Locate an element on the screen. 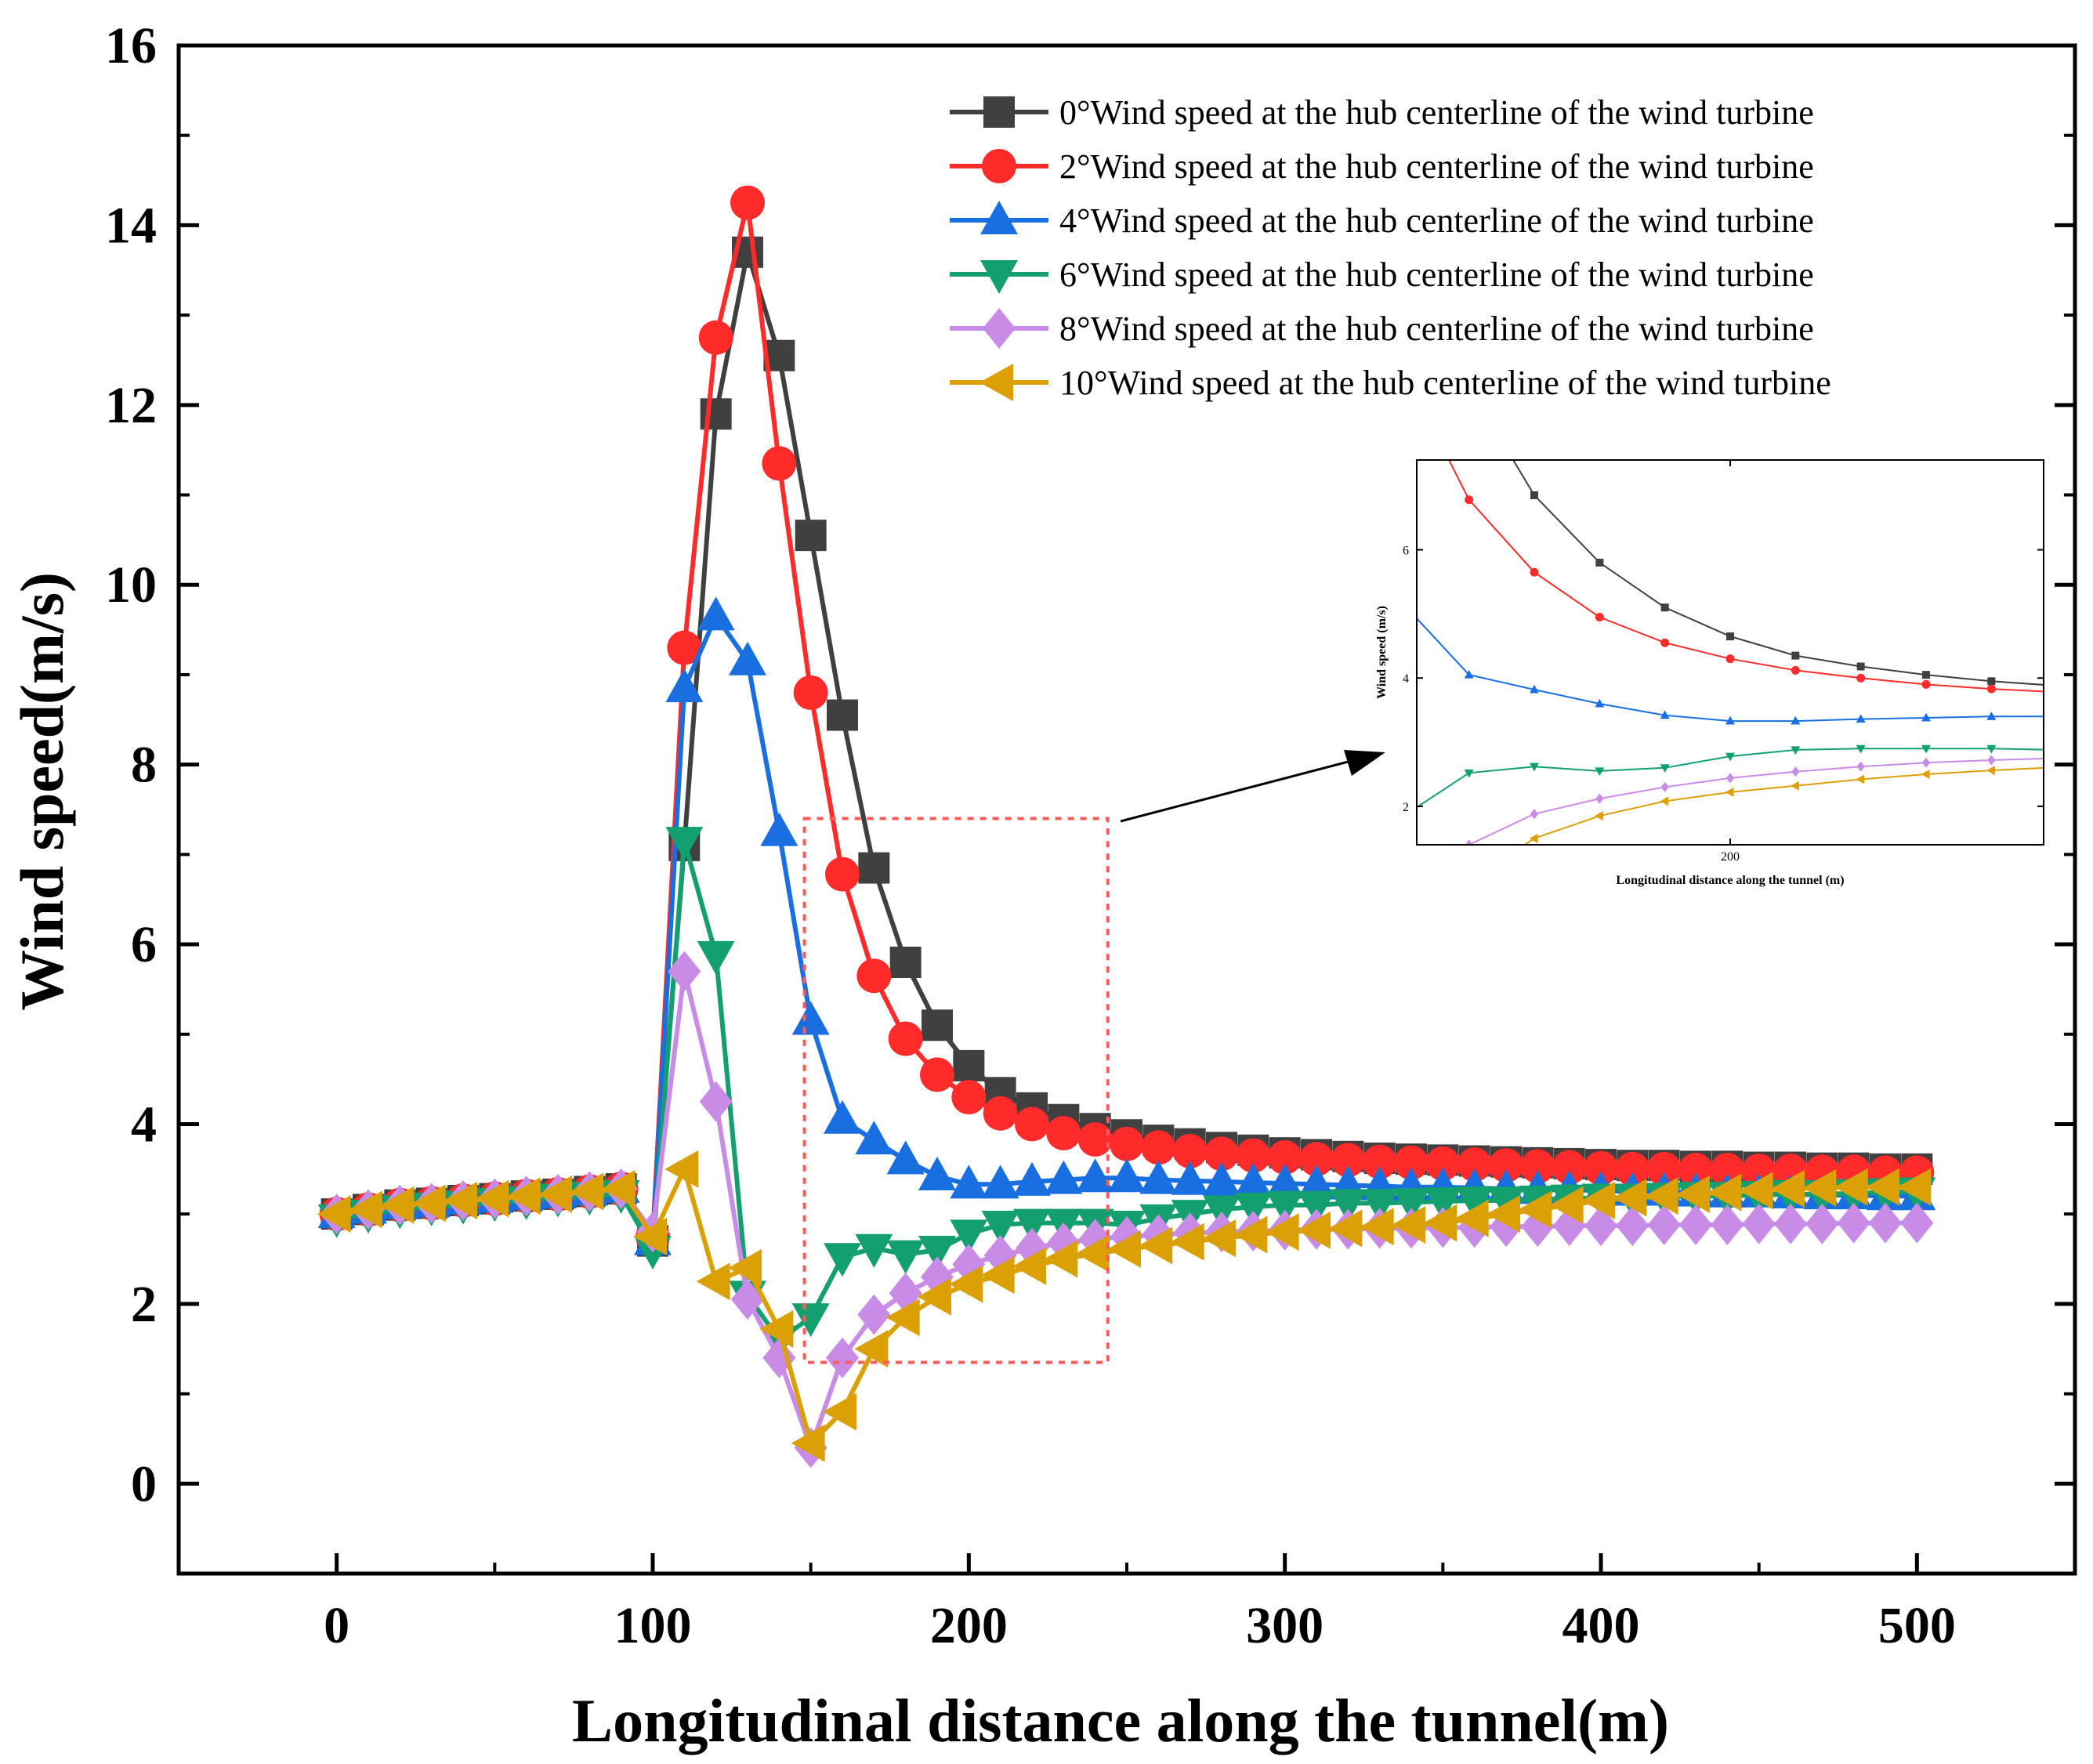 This screenshot has width=2093, height=1764. y-tick-label: 10 is located at coordinates (131, 585).